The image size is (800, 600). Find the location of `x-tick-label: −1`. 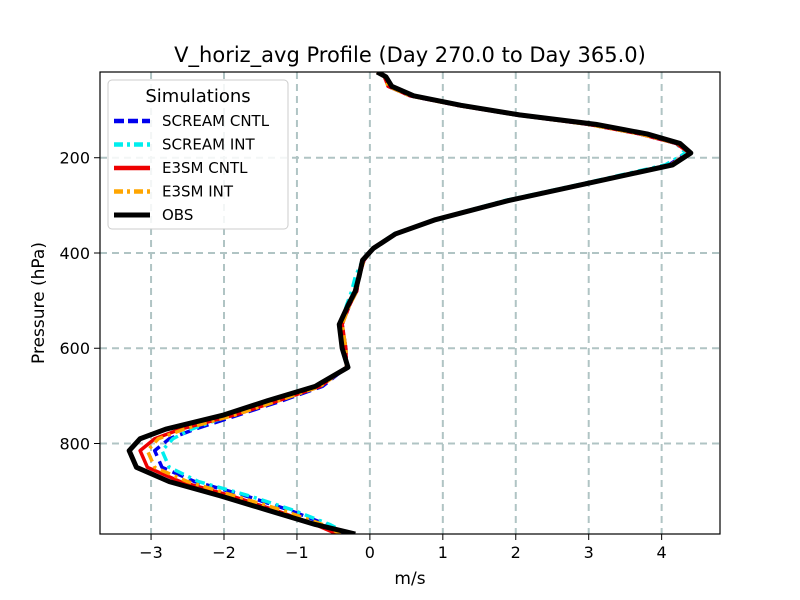

x-tick-label: −1 is located at coordinates (297, 552).